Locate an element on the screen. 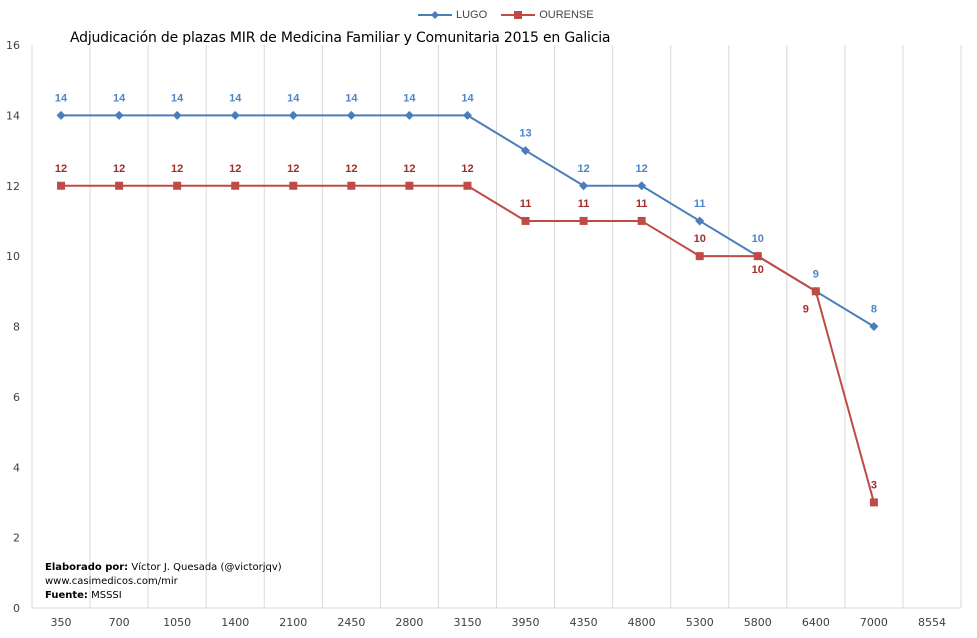  y-tick-label: 14 is located at coordinates (13, 115).